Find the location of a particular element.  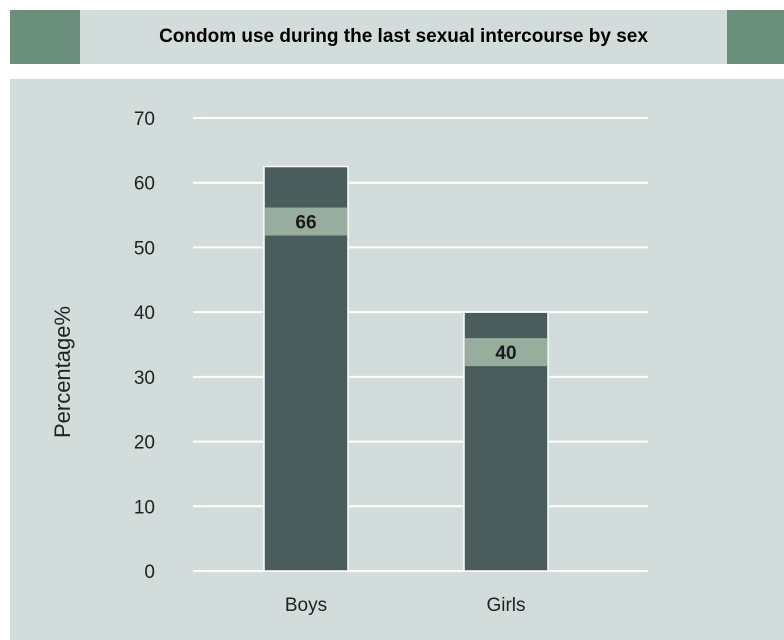

data-label-girls: 40 is located at coordinates (505, 353).